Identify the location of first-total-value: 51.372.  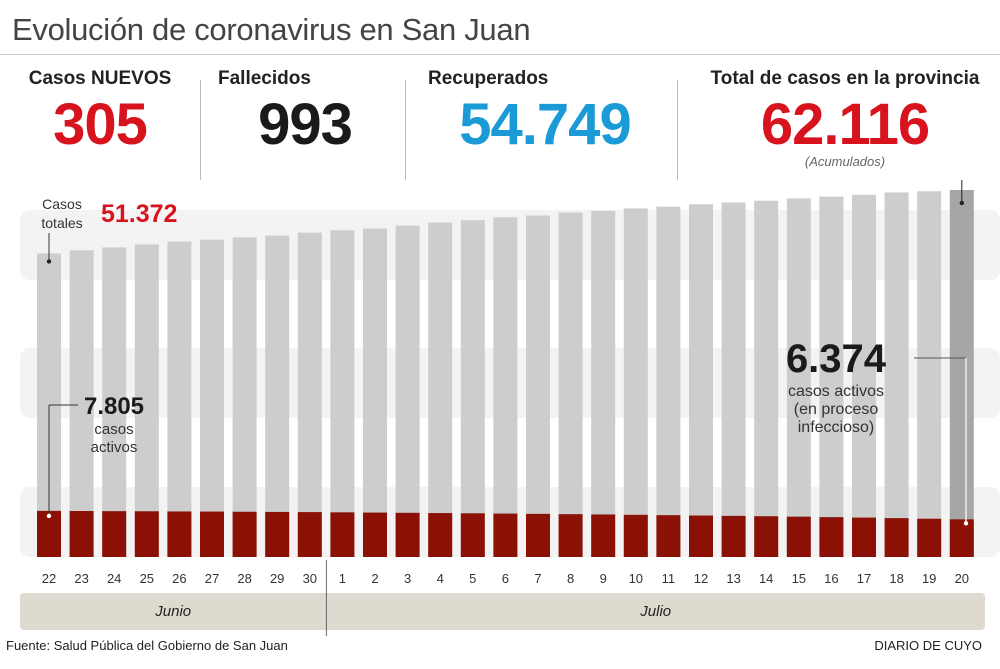
(139, 214).